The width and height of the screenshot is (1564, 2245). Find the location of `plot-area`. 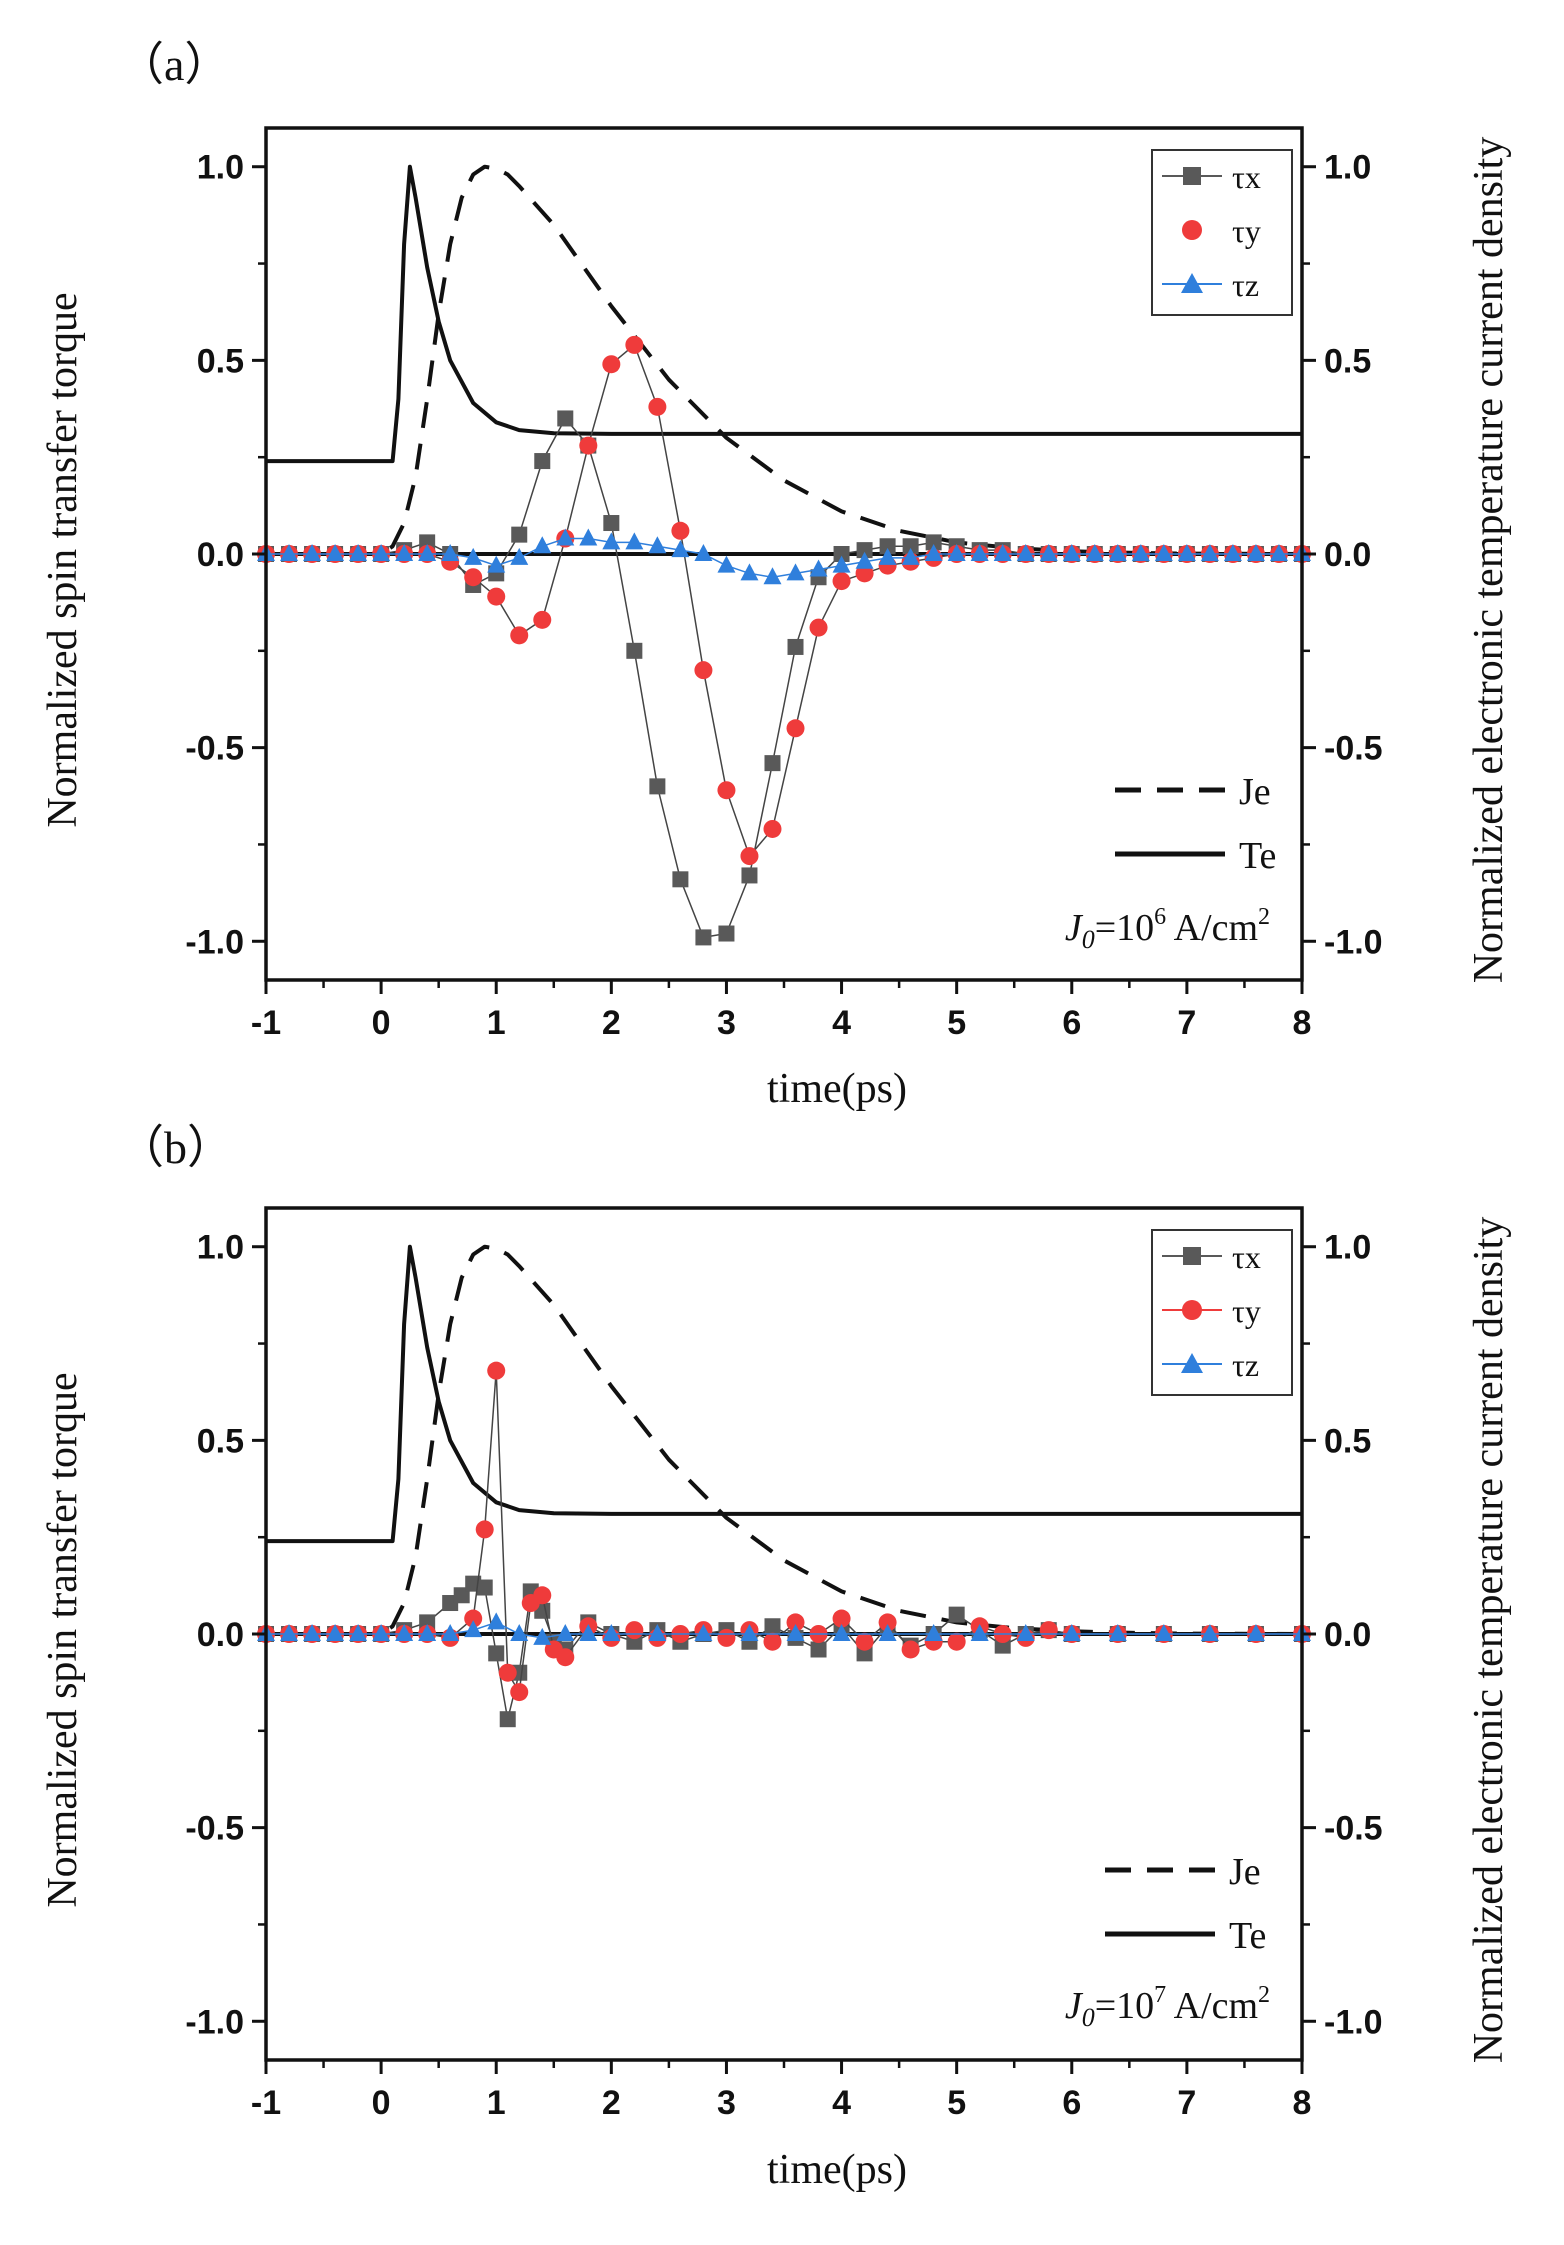

plot-area is located at coordinates (784, 1486).